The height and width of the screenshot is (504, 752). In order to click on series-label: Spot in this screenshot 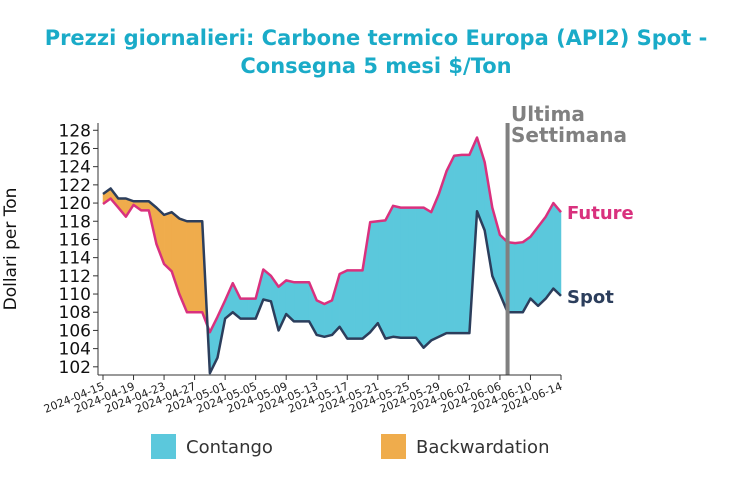, I will do `click(590, 297)`.